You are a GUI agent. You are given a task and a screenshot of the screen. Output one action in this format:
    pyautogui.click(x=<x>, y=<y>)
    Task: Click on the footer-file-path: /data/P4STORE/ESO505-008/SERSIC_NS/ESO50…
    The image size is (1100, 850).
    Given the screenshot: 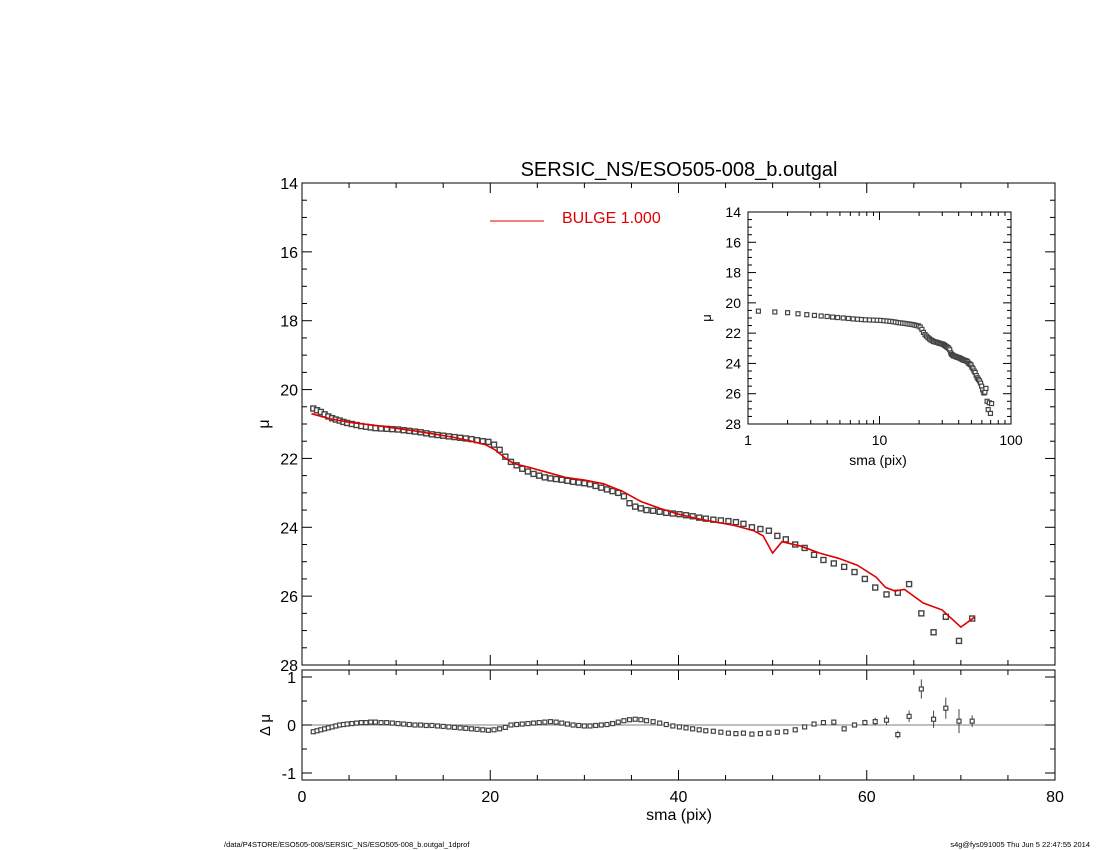 What is the action you would take?
    pyautogui.click(x=347, y=844)
    